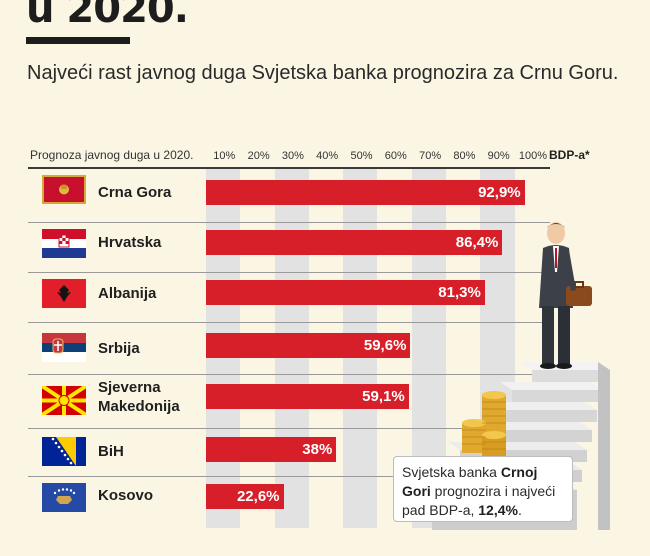 Image resolution: width=650 pixels, height=556 pixels. I want to click on axis-tick-label: 60%, so click(395, 156).